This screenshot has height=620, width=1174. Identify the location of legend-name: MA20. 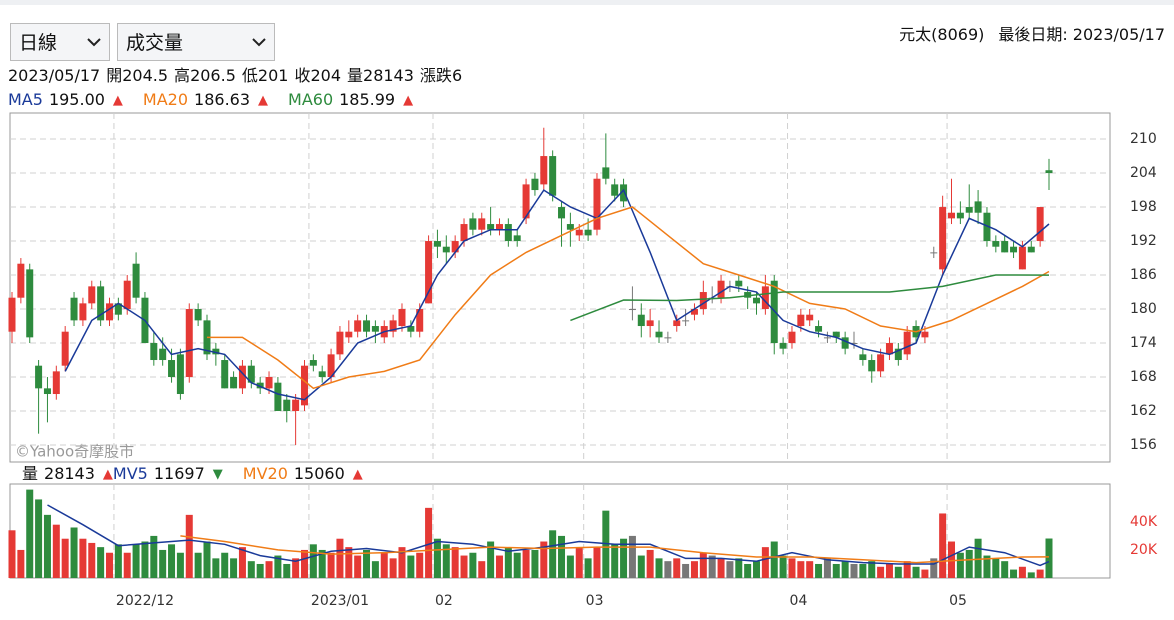
(165, 99).